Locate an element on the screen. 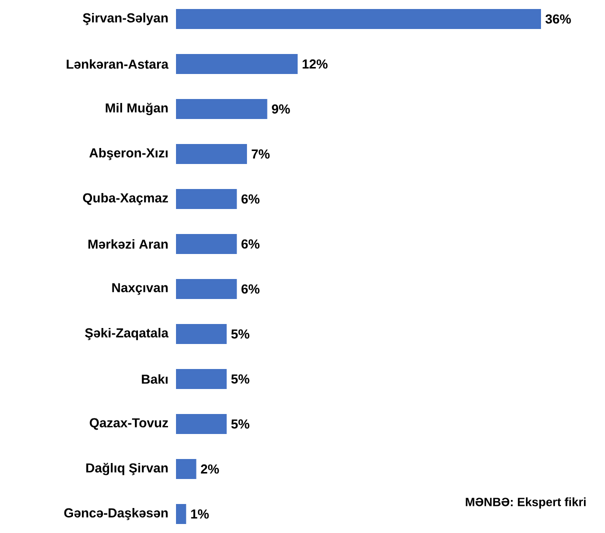 This screenshot has width=605, height=533. data-label: 2% is located at coordinates (209, 469).